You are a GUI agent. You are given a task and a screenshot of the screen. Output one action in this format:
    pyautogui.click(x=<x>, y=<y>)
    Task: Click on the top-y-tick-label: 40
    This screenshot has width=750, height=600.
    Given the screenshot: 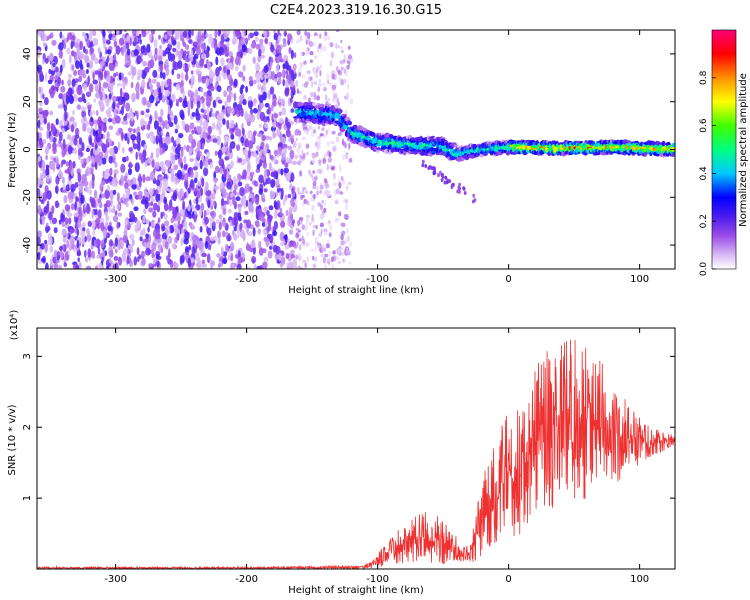 What is the action you would take?
    pyautogui.click(x=27, y=54)
    